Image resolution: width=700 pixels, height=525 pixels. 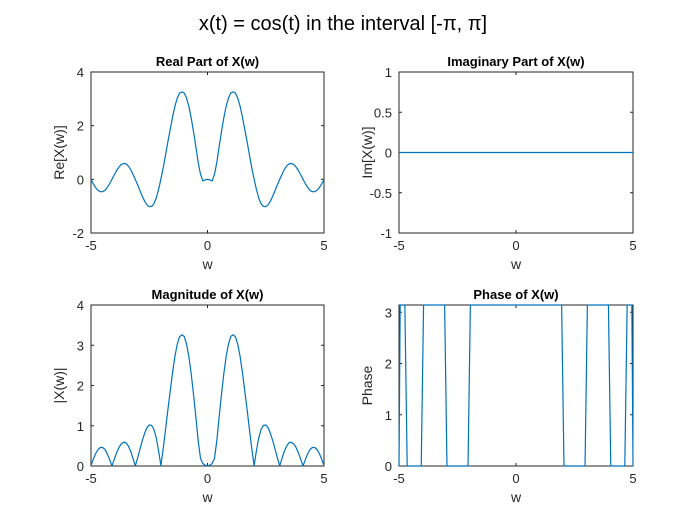 What do you see at coordinates (59, 385) in the screenshot?
I see `y-axis-label: |X(w)|` at bounding box center [59, 385].